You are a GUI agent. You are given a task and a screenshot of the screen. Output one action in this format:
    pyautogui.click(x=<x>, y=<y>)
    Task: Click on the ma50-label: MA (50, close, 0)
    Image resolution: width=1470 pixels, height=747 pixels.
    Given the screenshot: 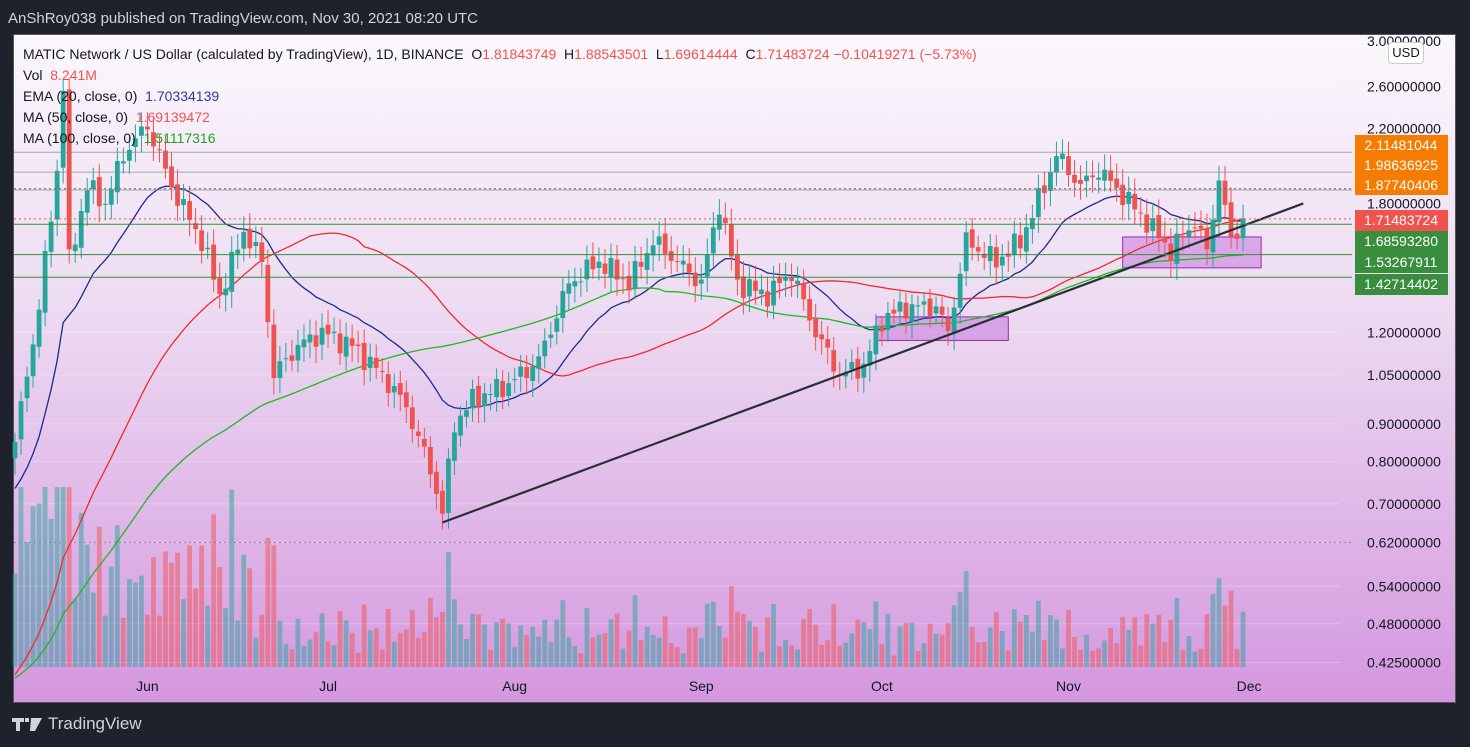 What is the action you would take?
    pyautogui.click(x=76, y=117)
    